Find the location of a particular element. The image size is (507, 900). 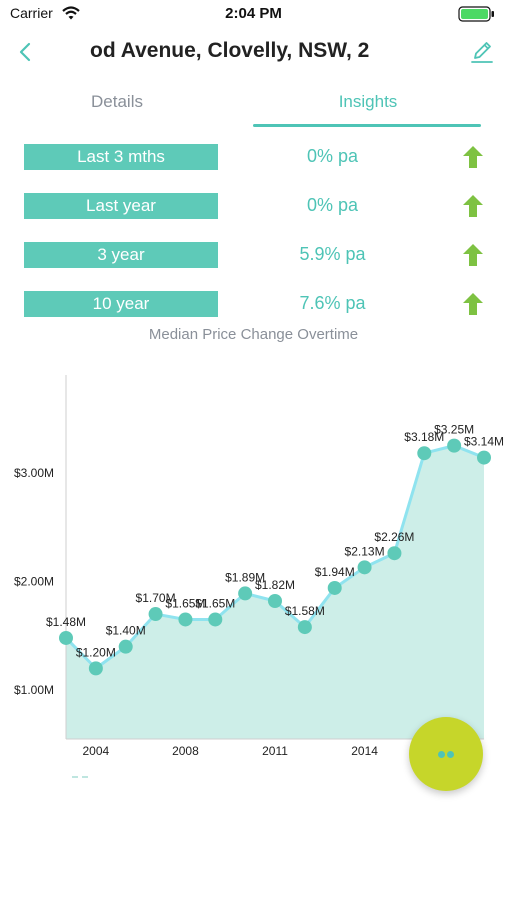

battery-icon is located at coordinates (476, 14).